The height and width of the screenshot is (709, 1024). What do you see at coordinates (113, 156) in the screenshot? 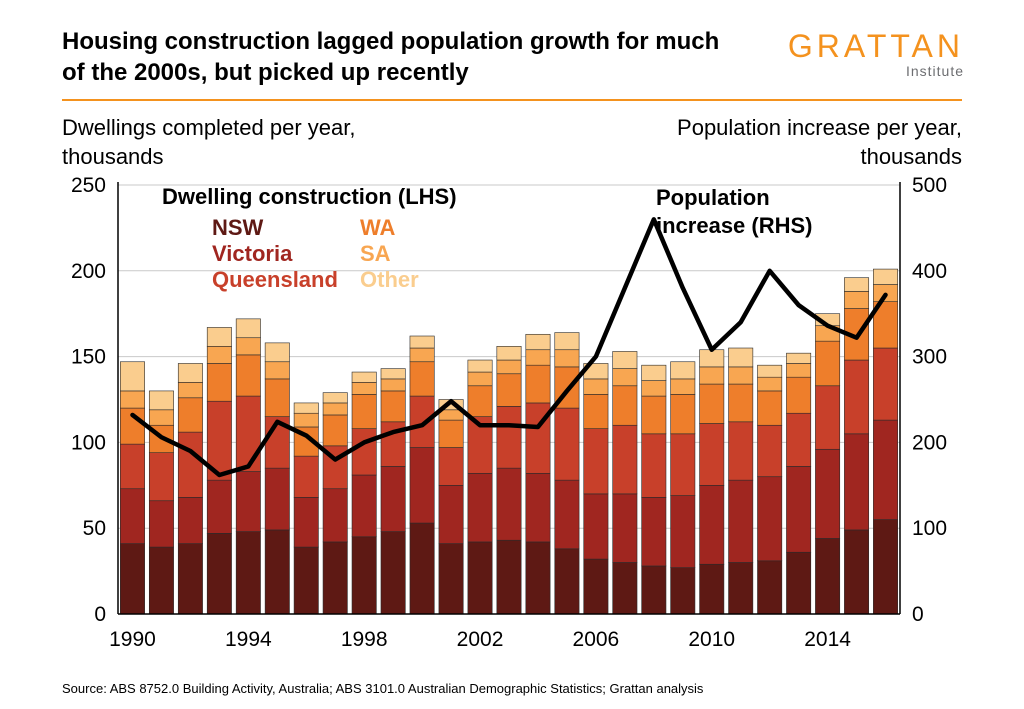
I see `left-axis-caption-line-2: thousands` at bounding box center [113, 156].